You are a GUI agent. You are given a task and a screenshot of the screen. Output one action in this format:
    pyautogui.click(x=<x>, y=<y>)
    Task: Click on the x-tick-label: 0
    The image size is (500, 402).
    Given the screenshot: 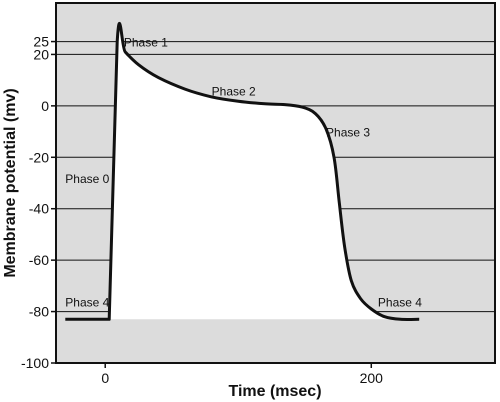 What is the action you would take?
    pyautogui.click(x=105, y=378)
    